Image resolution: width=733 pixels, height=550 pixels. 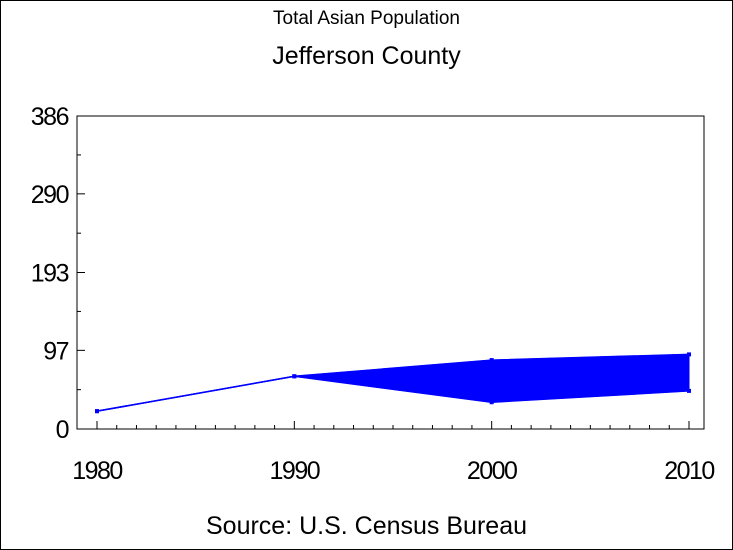 What do you see at coordinates (366, 18) in the screenshot?
I see `chart-title: Total Asian Population` at bounding box center [366, 18].